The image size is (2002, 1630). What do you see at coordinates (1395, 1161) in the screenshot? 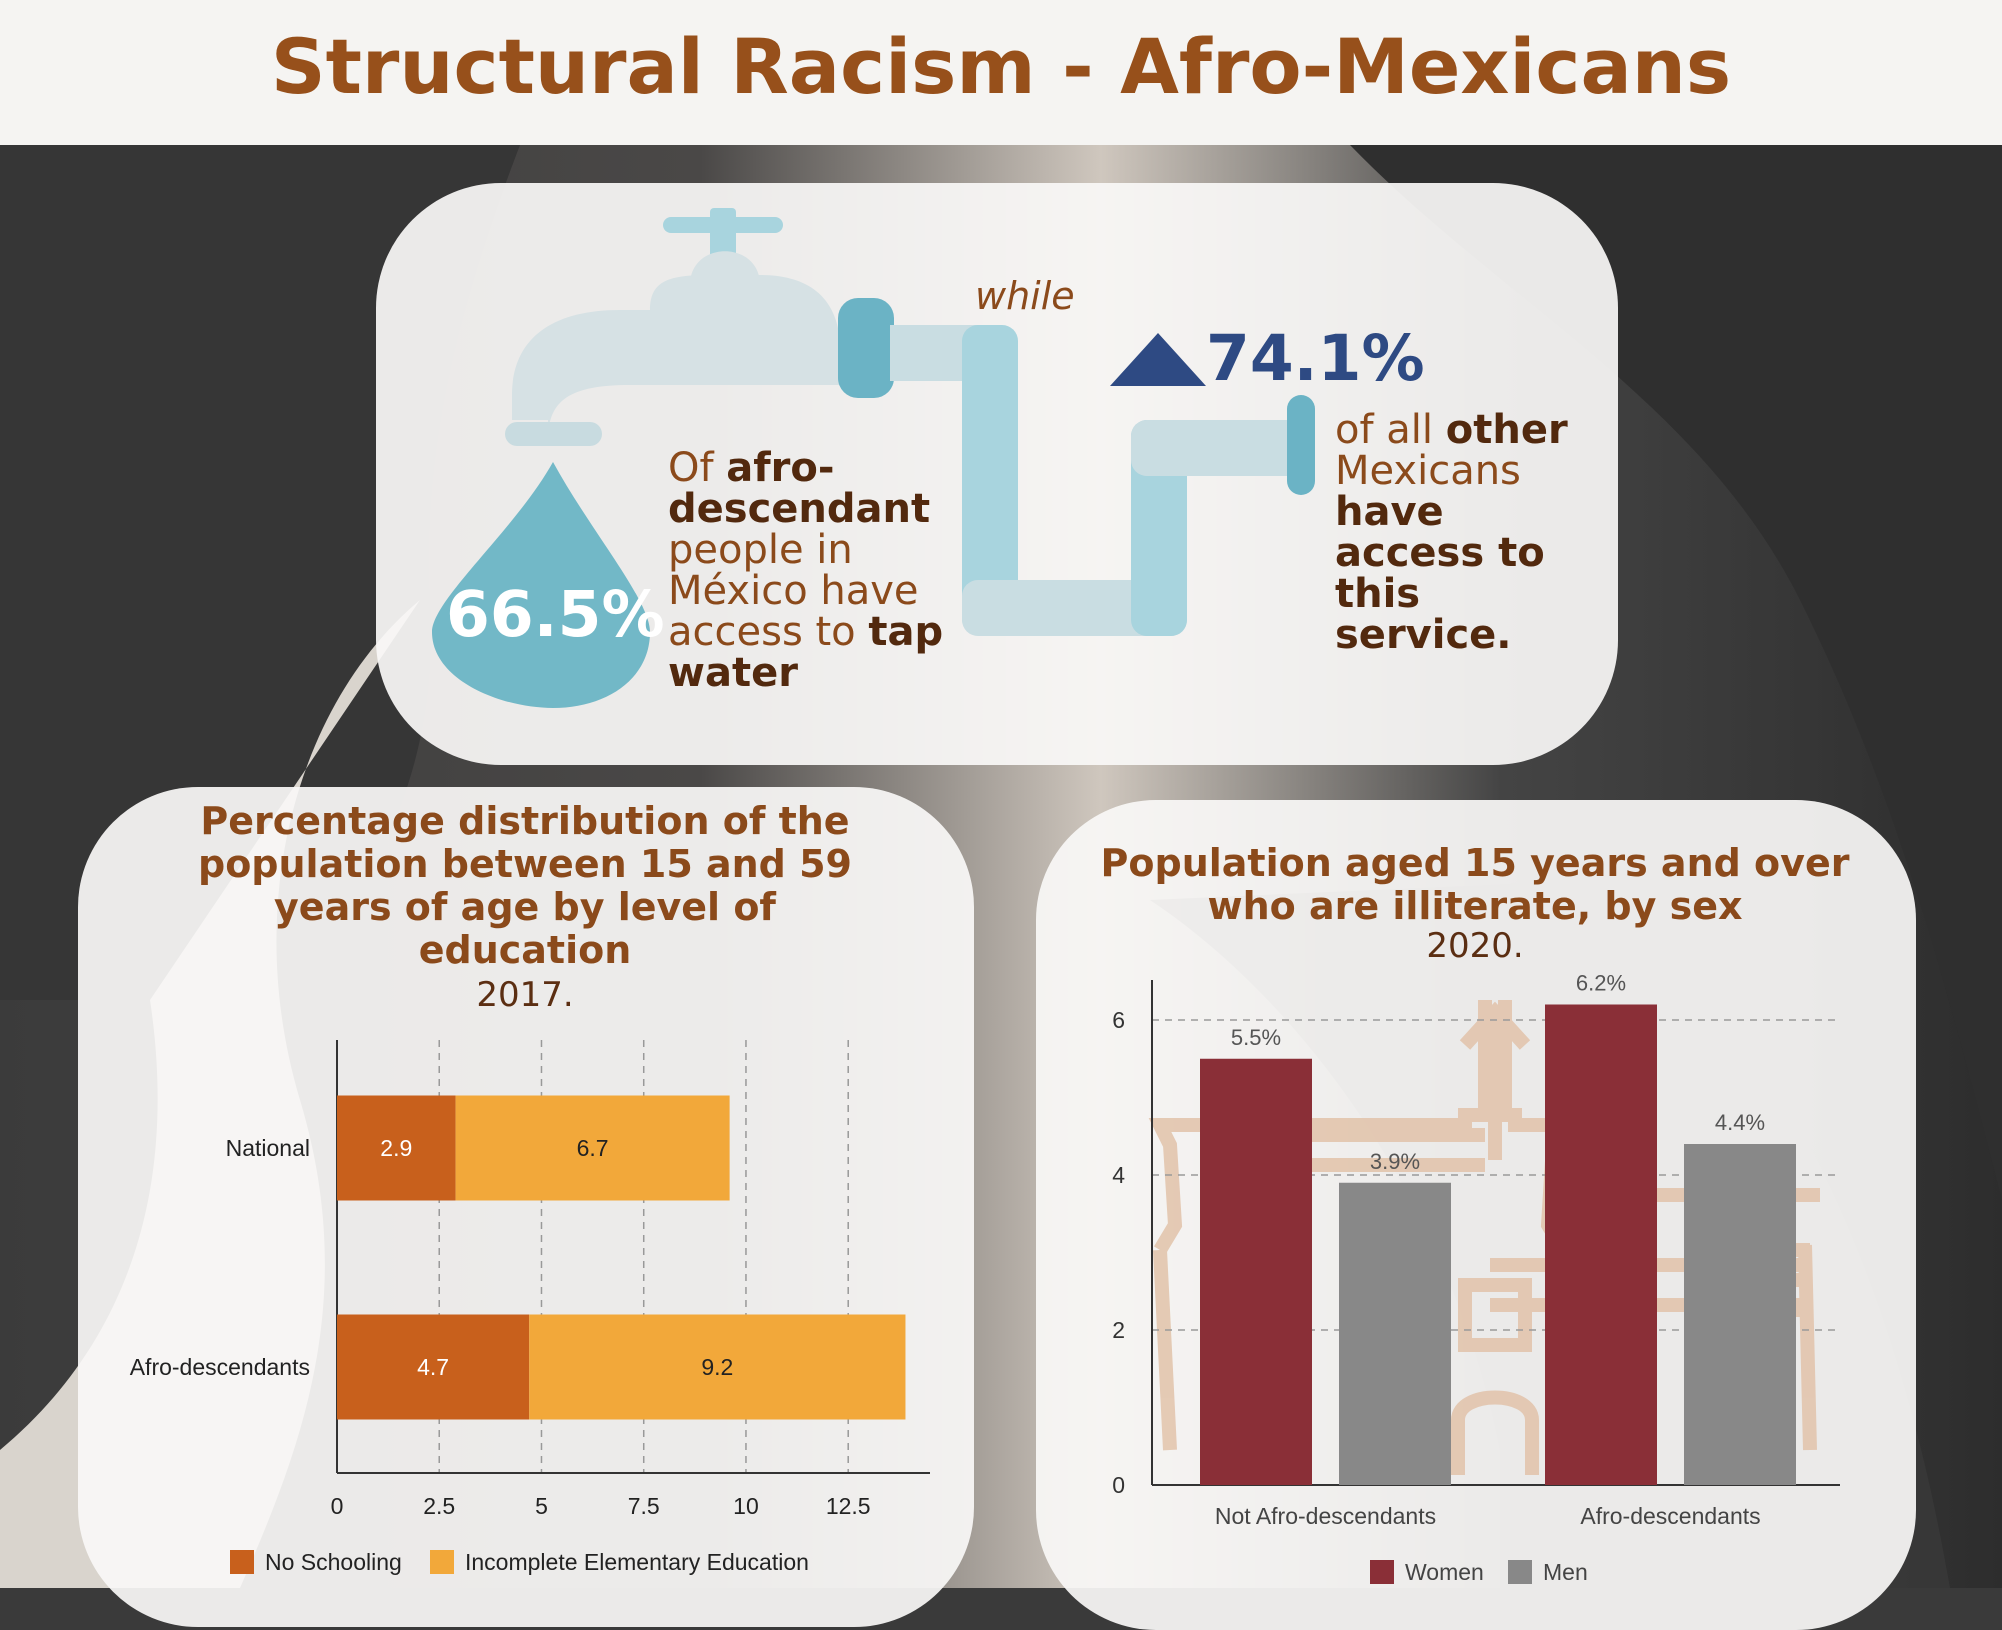
I see `data-label: 3.9%` at bounding box center [1395, 1161].